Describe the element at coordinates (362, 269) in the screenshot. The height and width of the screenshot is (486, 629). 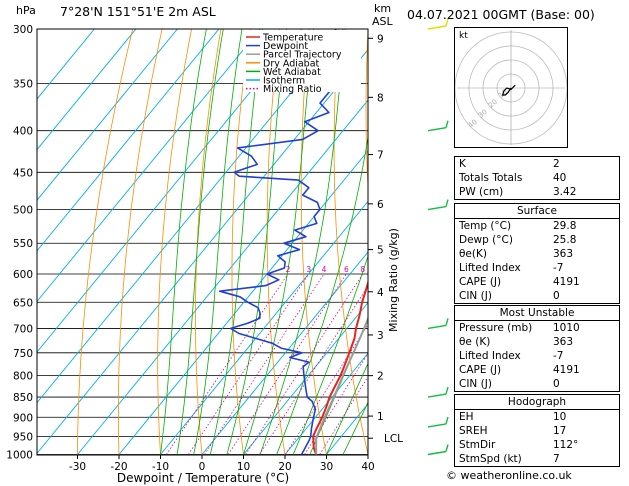
I see `mixing-ratio-label: 8` at that location.